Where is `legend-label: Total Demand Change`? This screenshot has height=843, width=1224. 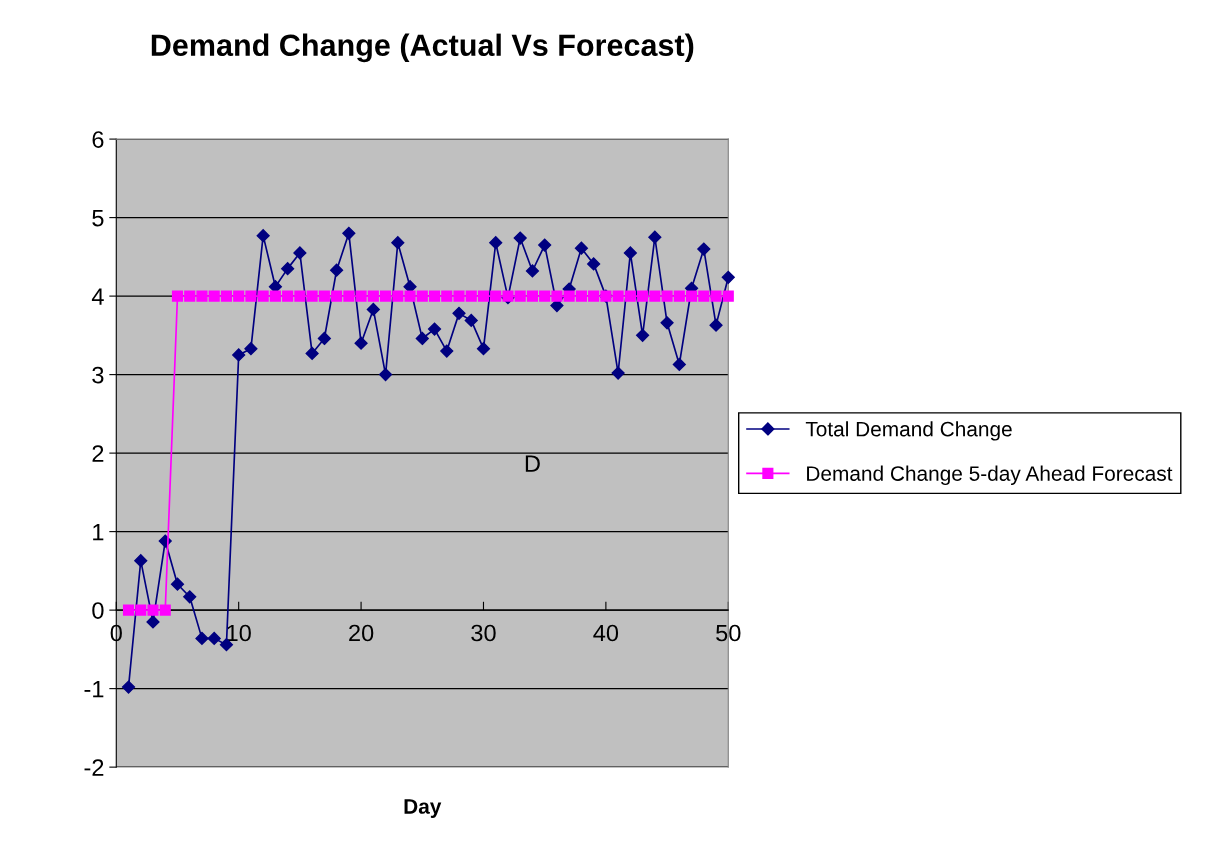 legend-label: Total Demand Change is located at coordinates (908, 431).